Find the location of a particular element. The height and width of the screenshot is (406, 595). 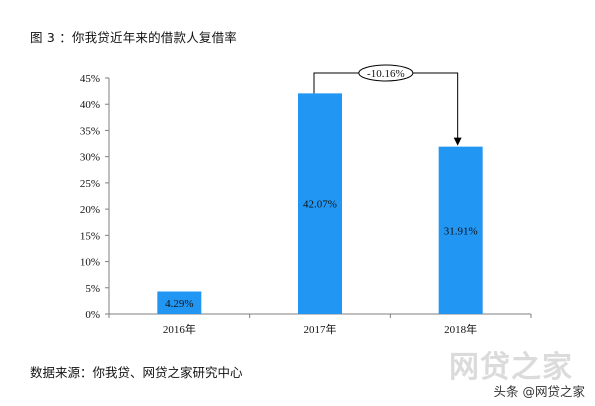

x-category-label: 2017年 is located at coordinates (320, 329).